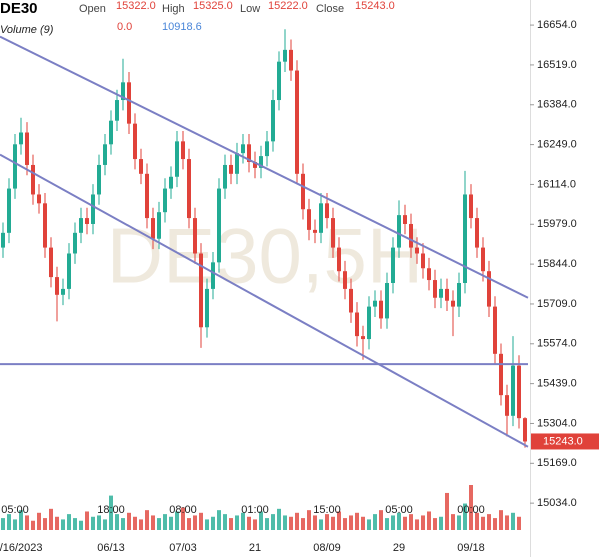  Describe the element at coordinates (557, 65) in the screenshot. I see `y-tick-label: 16519.0` at that location.